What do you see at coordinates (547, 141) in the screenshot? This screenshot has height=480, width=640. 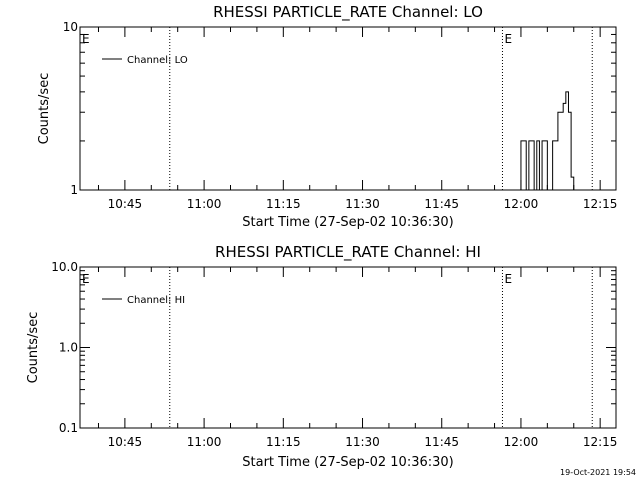 I see `series-line-channel-lo` at bounding box center [547, 141].